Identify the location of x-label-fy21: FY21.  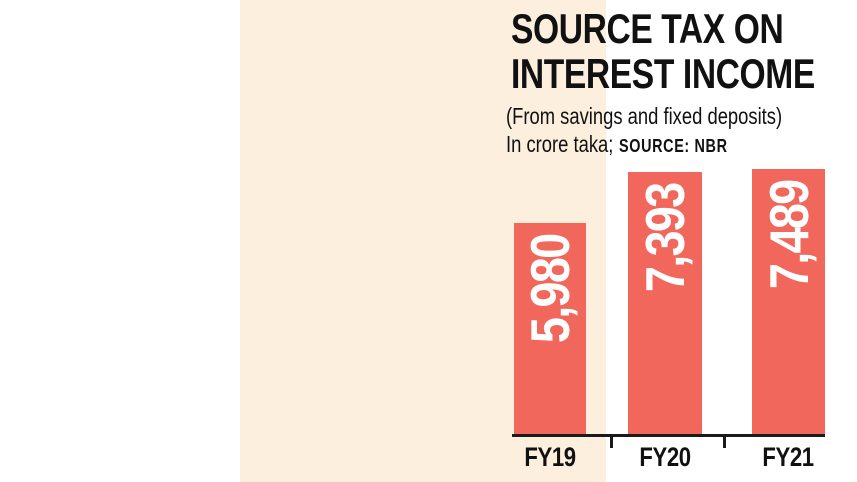
(788, 457).